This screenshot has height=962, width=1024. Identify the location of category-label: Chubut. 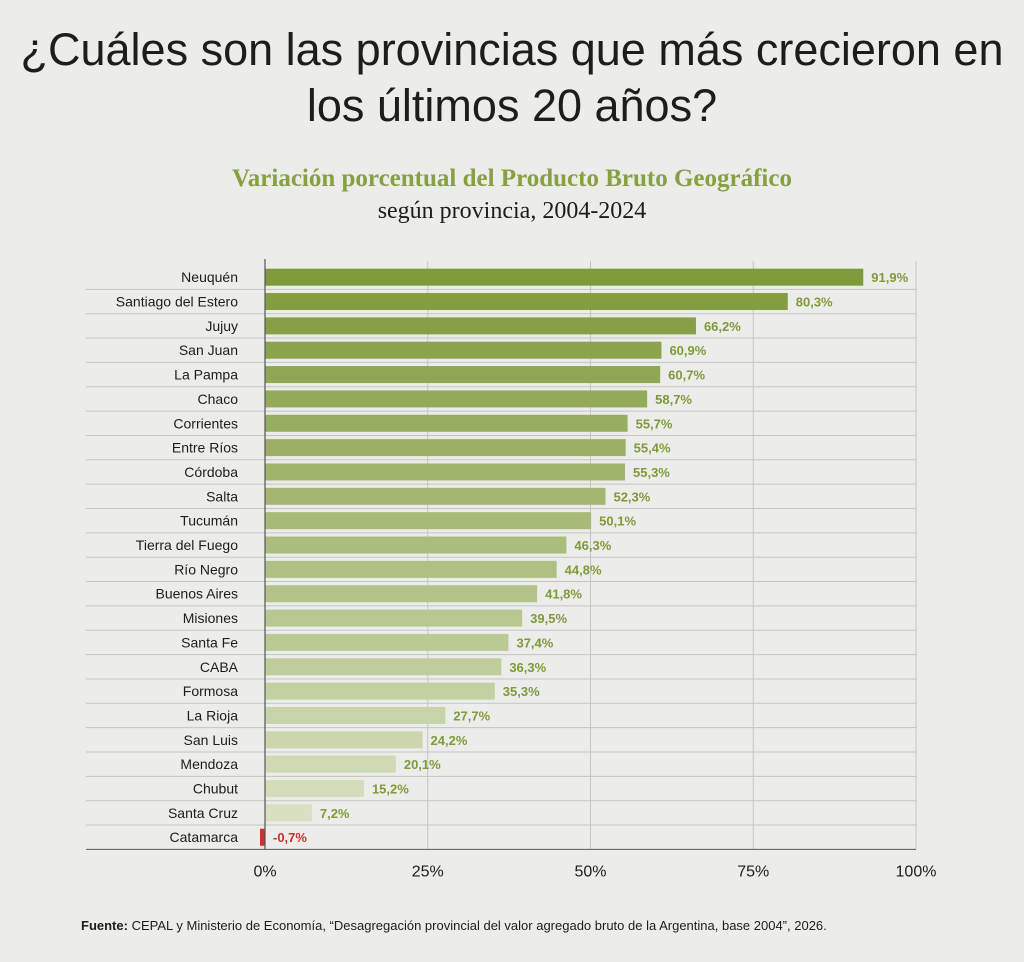
(215, 789).